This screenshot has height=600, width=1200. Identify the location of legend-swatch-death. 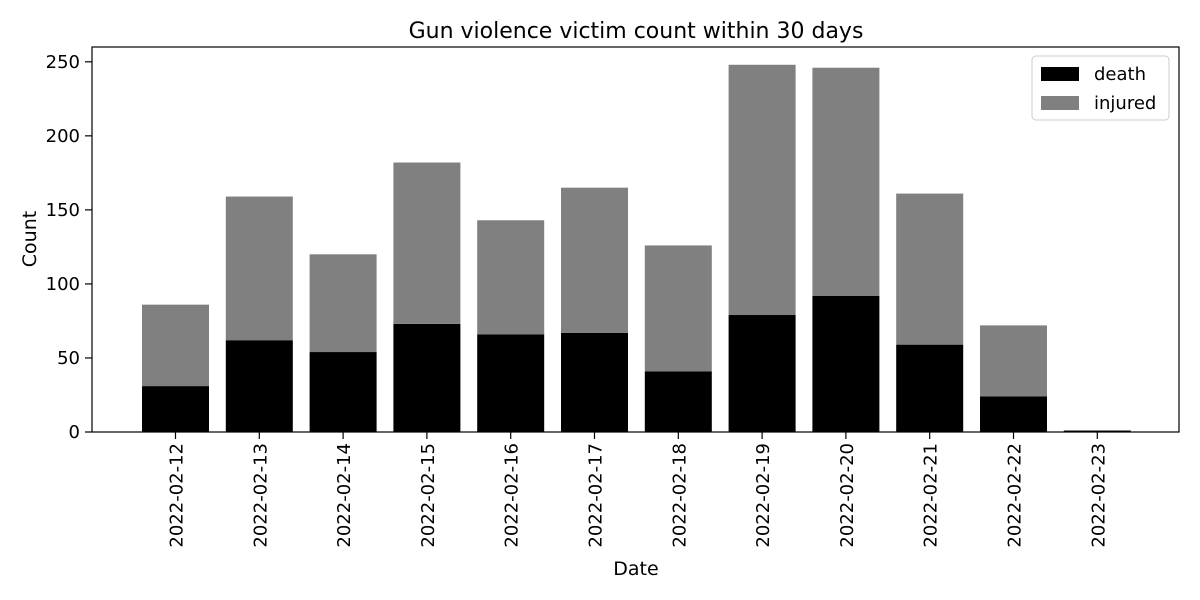
(1060, 74).